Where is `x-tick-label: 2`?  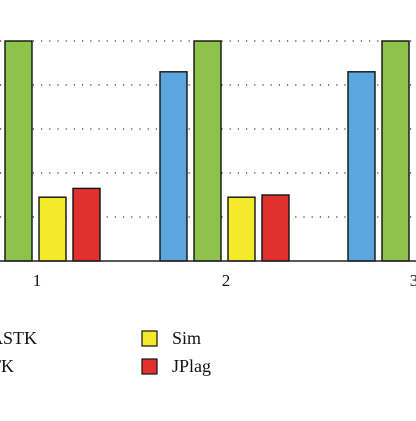 x-tick-label: 2 is located at coordinates (226, 280).